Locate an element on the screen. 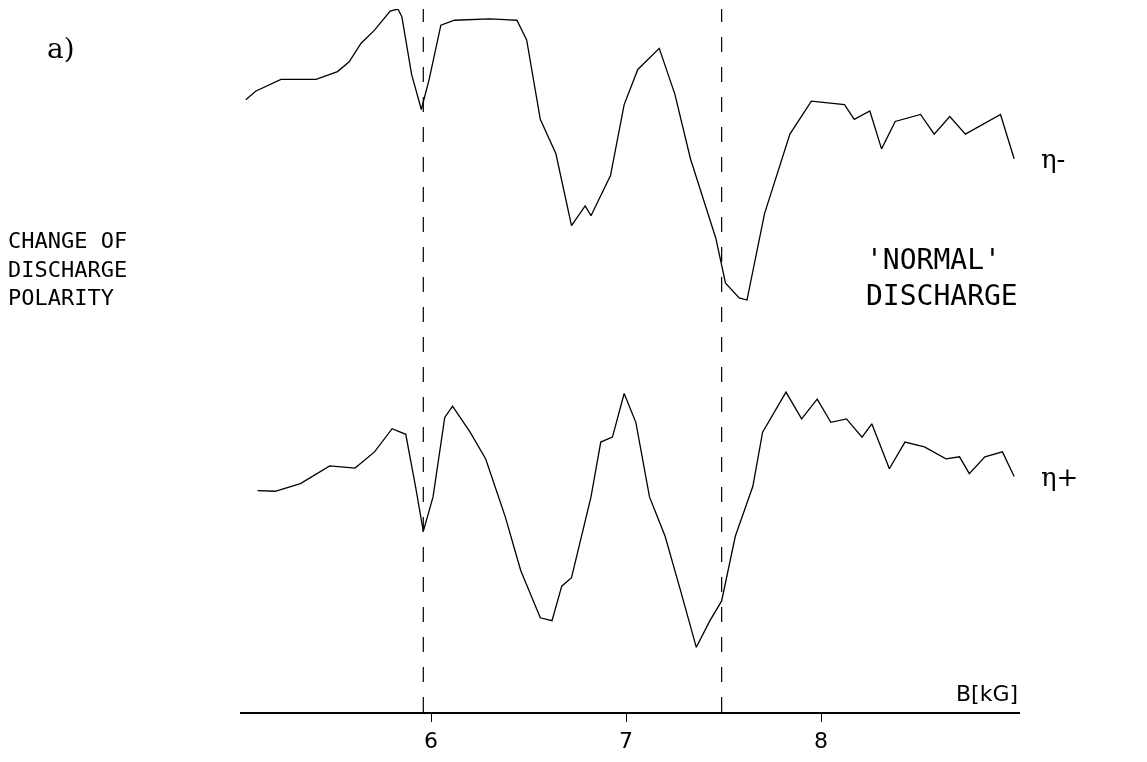  text: CHANGE OF DISCHARGE POLARITY is located at coordinates (68, 269).